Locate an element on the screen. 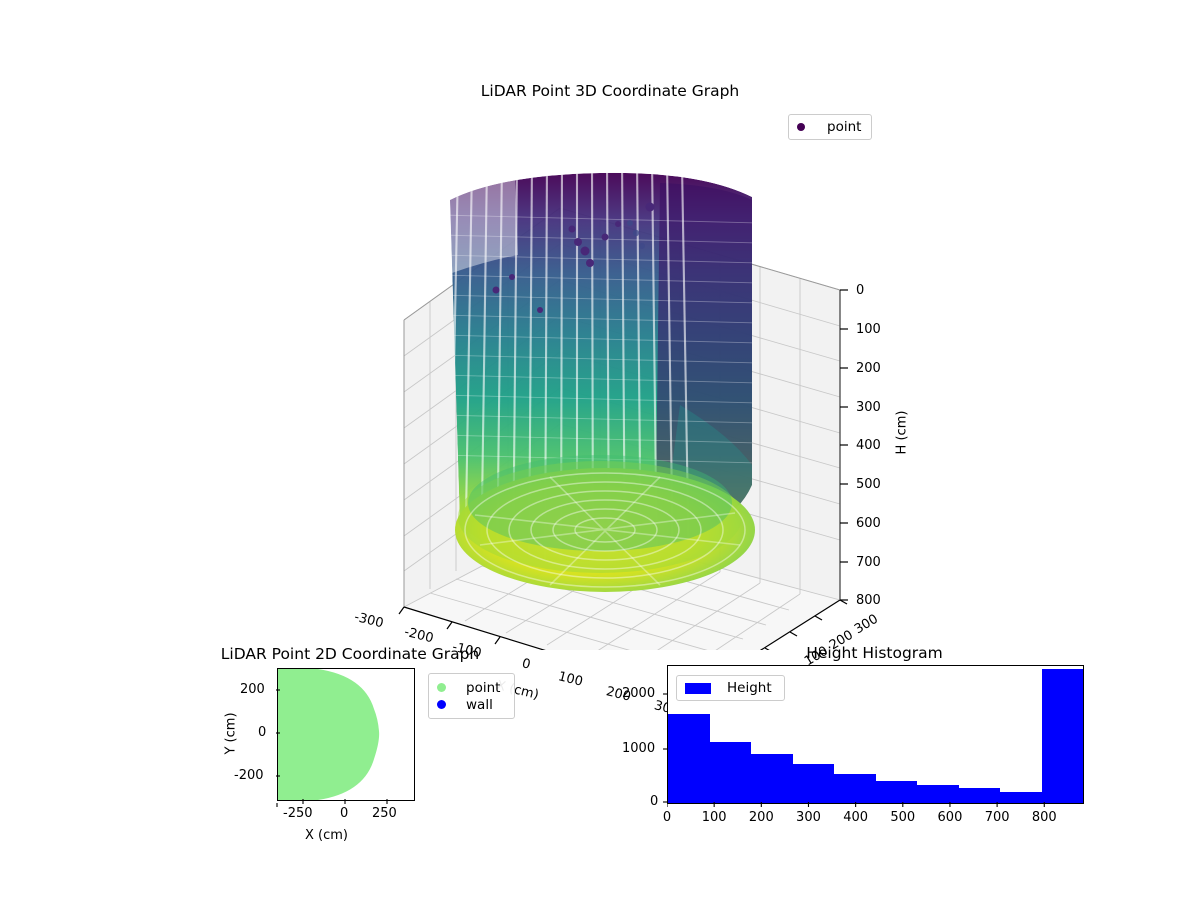 The height and width of the screenshot is (900, 1200). histogram-title: Height Histogram is located at coordinates (874, 653).